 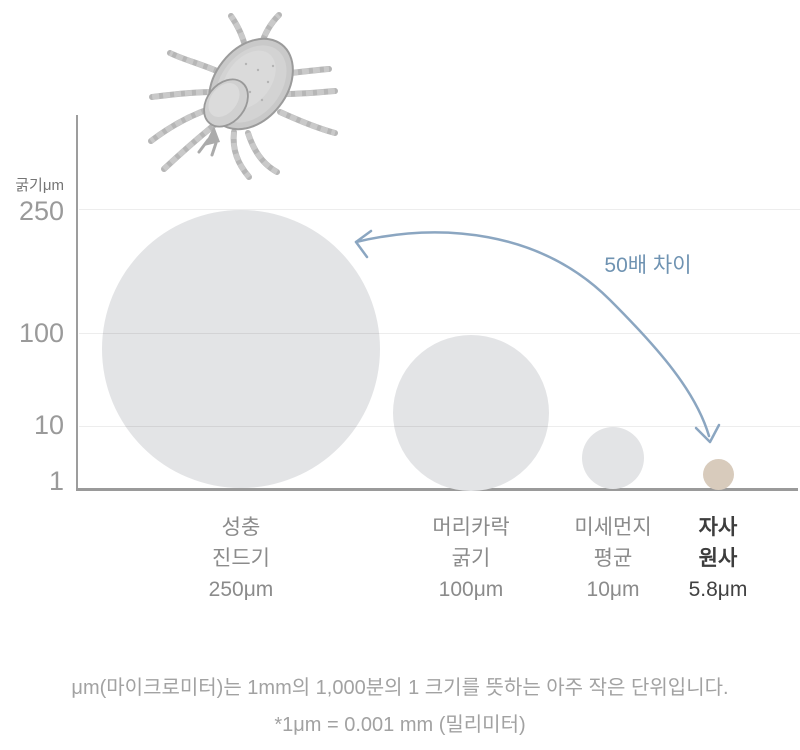 What do you see at coordinates (39, 185) in the screenshot?
I see `y-axis-title: 굵기μm` at bounding box center [39, 185].